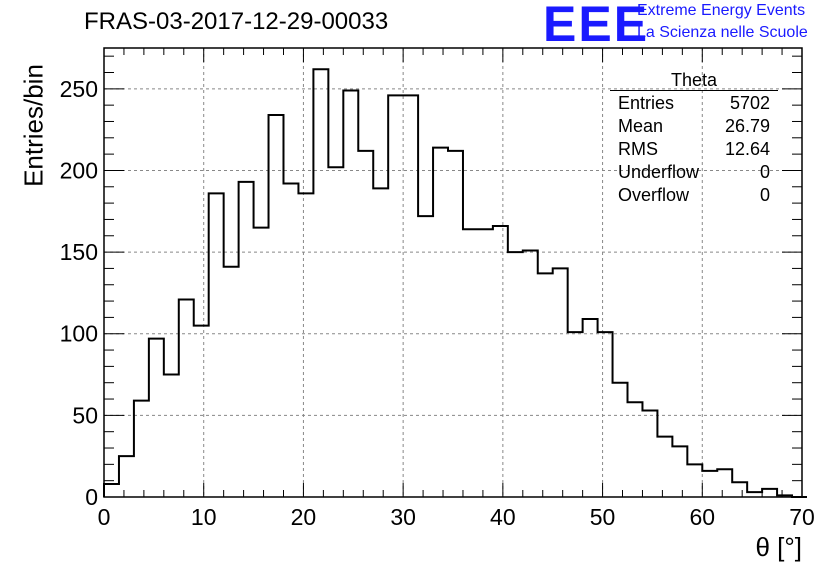 The width and height of the screenshot is (836, 572). I want to click on stats-row-overflow: Overflow 0, so click(694, 195).